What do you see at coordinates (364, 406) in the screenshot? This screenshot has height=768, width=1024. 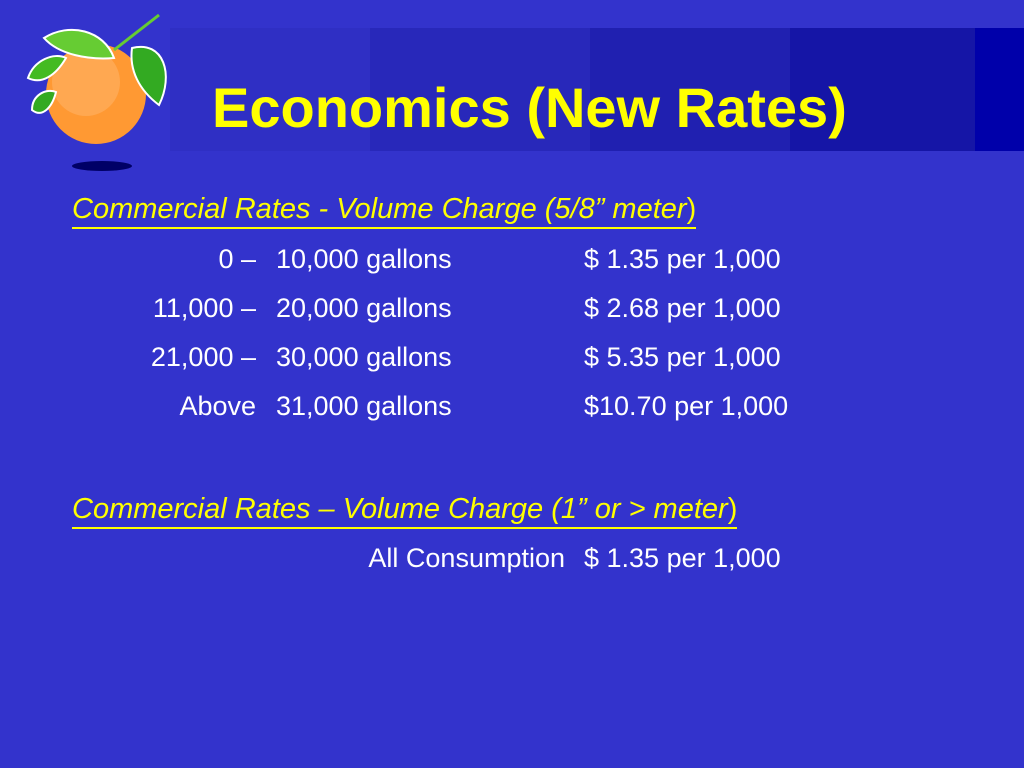 I see `range-to: 31,000 gallons` at bounding box center [364, 406].